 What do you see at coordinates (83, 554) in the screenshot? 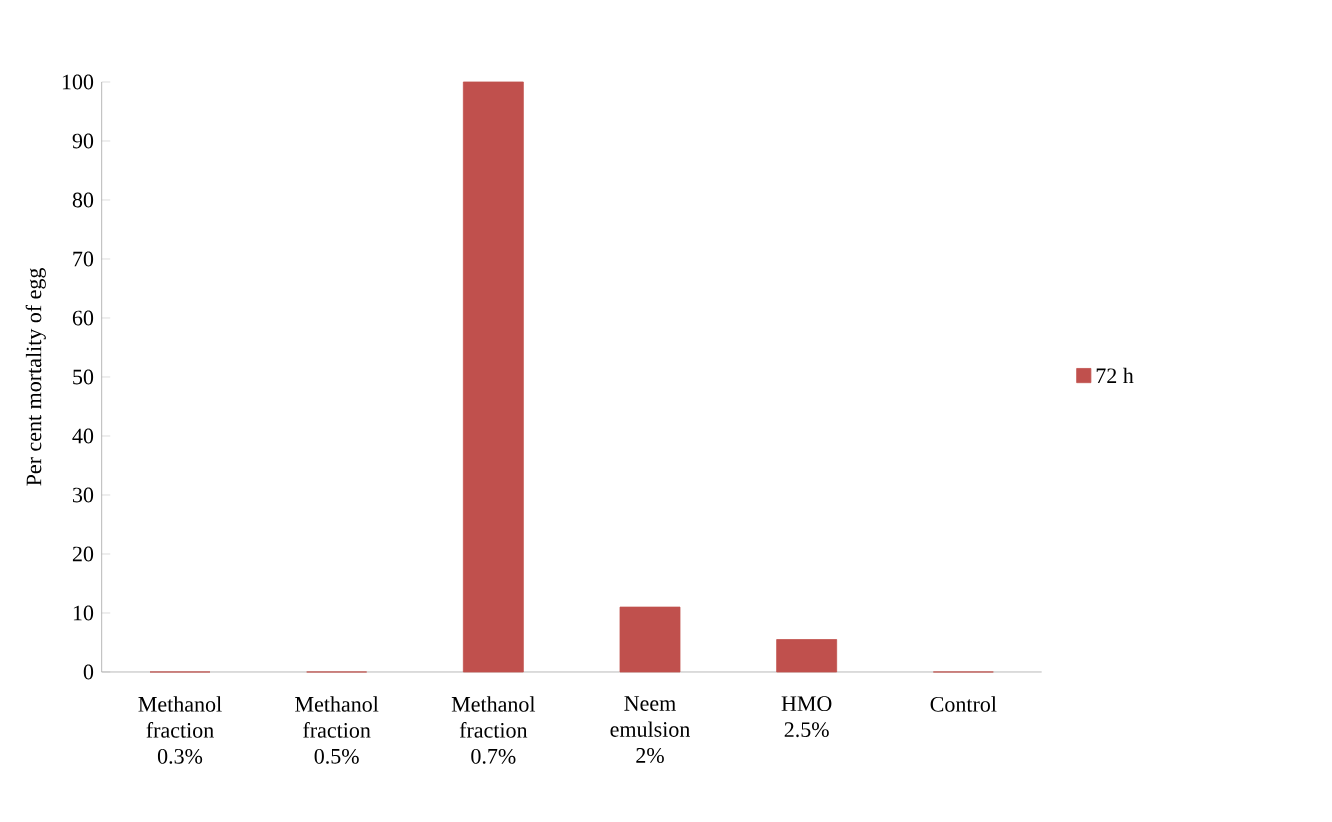
I see `y-tick-label: 20` at bounding box center [83, 554].